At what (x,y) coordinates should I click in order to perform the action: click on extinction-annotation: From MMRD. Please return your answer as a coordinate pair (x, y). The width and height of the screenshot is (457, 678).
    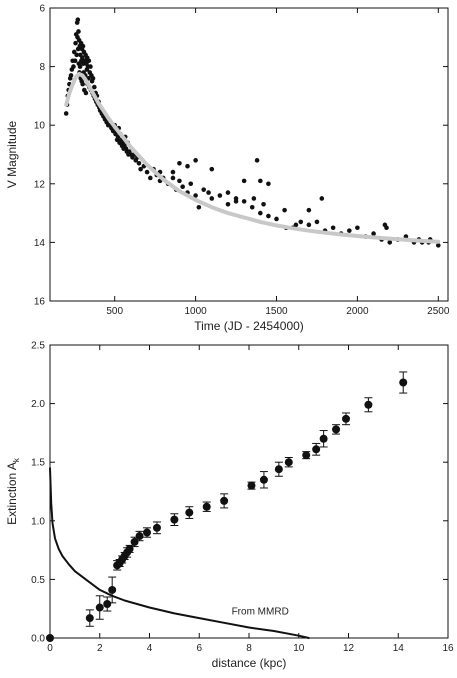
    Looking at the image, I should click on (260, 612).